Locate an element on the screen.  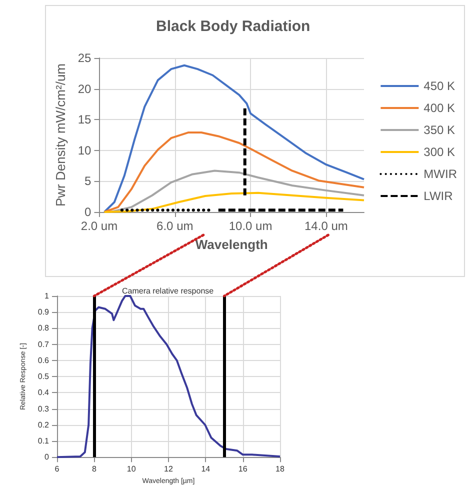
y-tick-label: 0.6 is located at coordinates (44, 360).